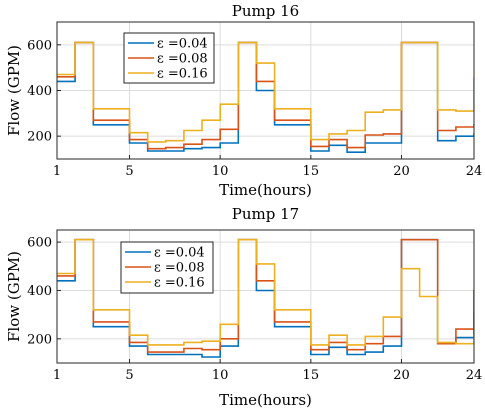 The width and height of the screenshot is (485, 411). What do you see at coordinates (265, 11) in the screenshot?
I see `chart-title: Pump 16` at bounding box center [265, 11].